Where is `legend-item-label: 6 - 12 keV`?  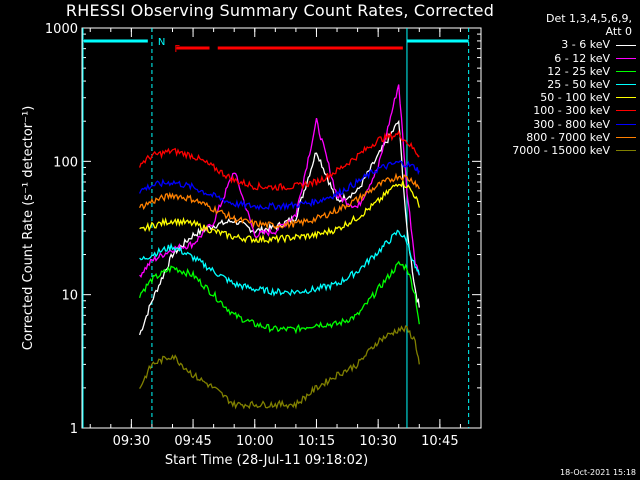 legend-item-label: 6 - 12 keV is located at coordinates (582, 58).